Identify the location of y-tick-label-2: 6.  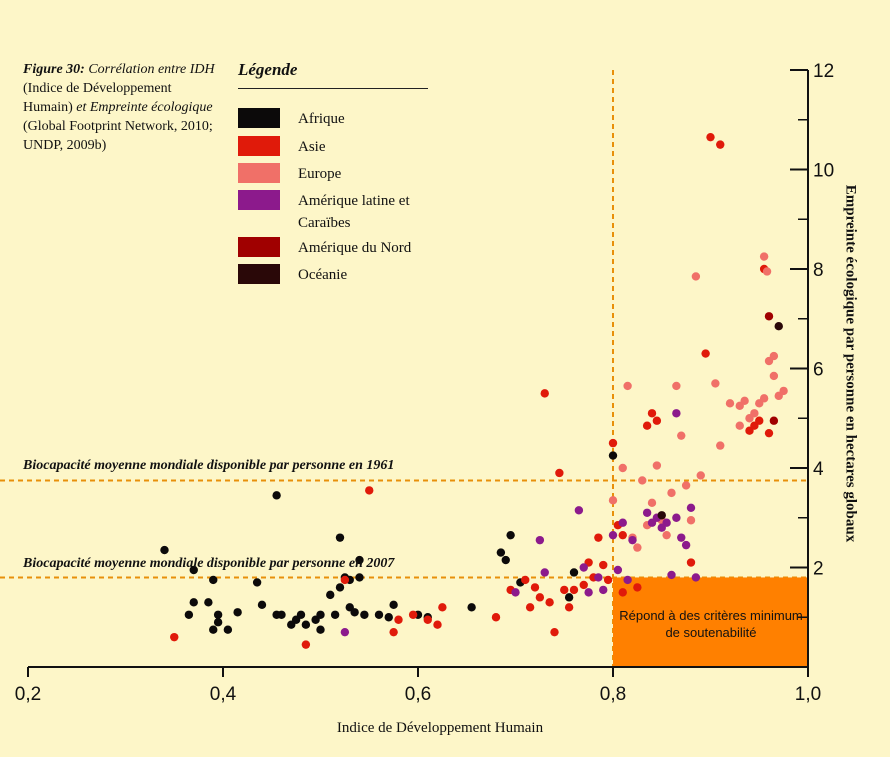
(818, 370).